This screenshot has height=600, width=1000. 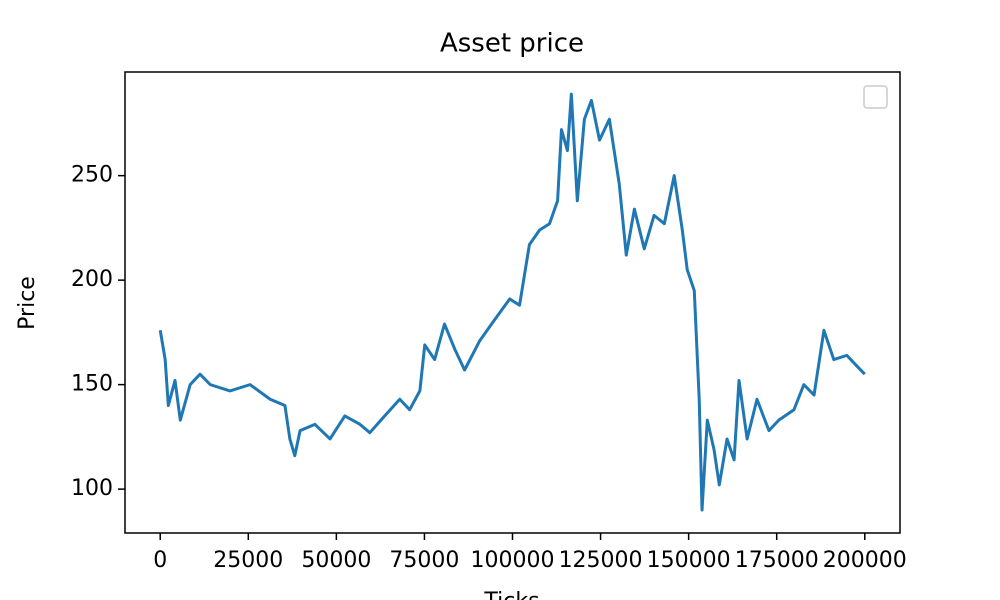 I want to click on y-tick-label: 200, so click(x=92, y=279).